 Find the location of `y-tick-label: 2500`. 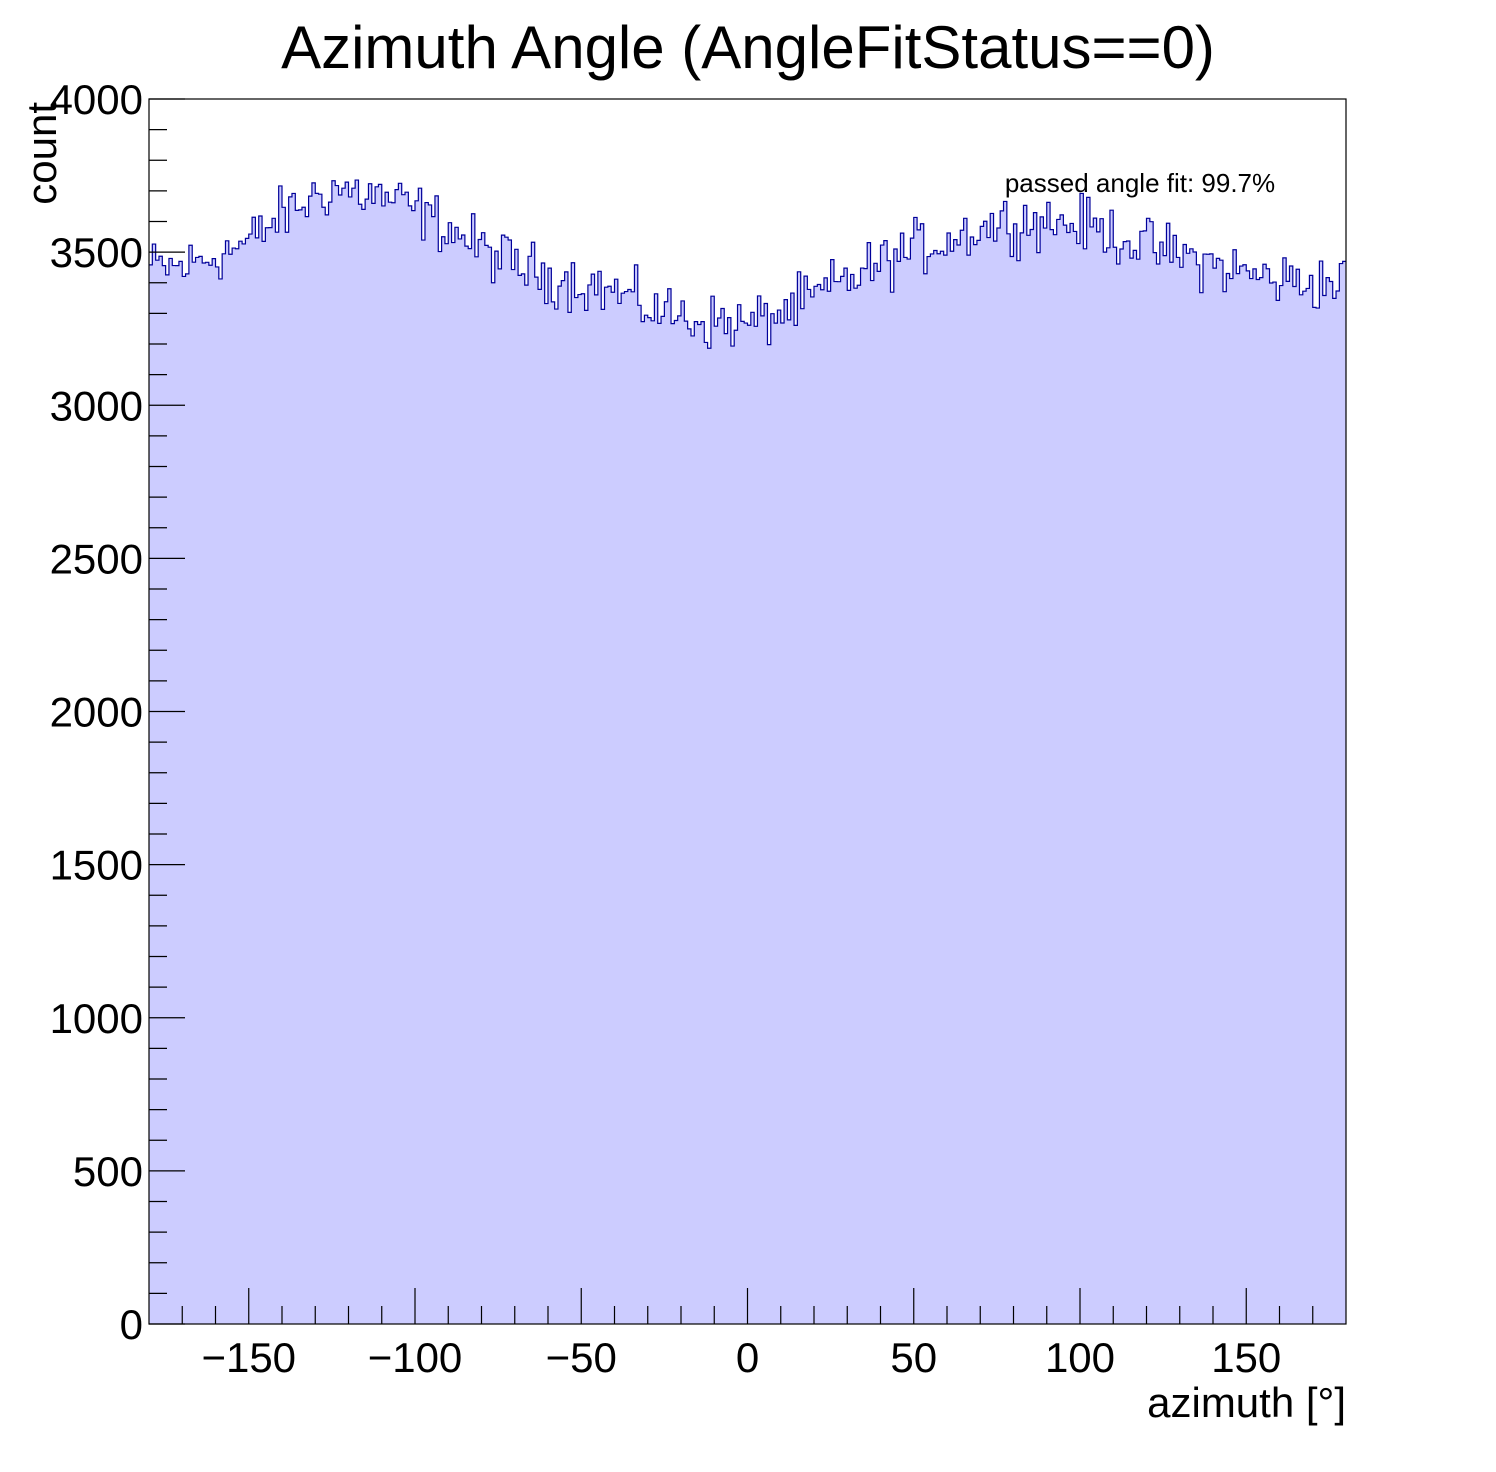

y-tick-label: 2500 is located at coordinates (96, 558).